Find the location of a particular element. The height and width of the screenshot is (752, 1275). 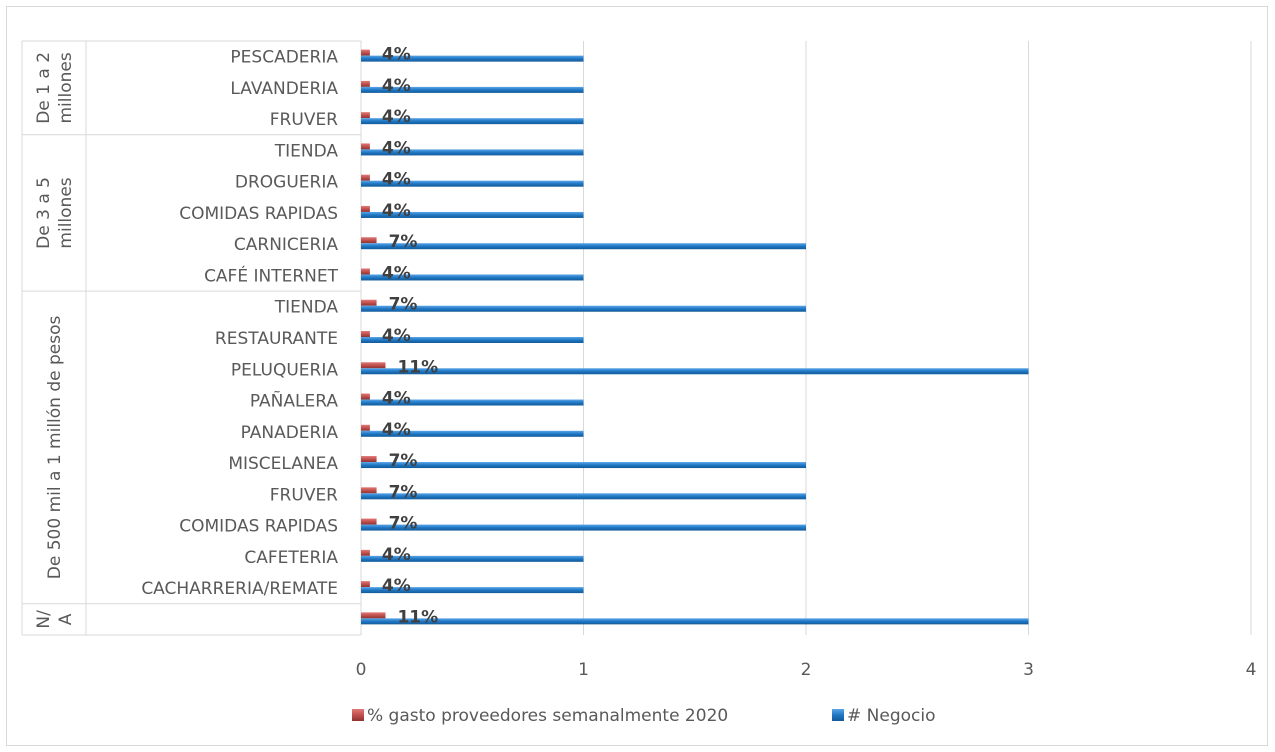

category-label: PAÑALERA is located at coordinates (294, 401).